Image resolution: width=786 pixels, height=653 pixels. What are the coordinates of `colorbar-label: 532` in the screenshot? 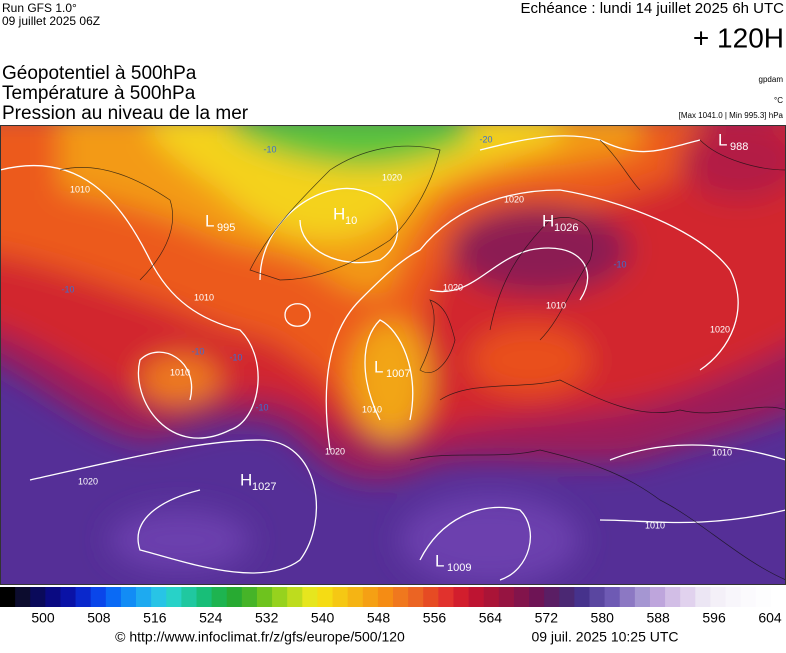 It's located at (267, 618).